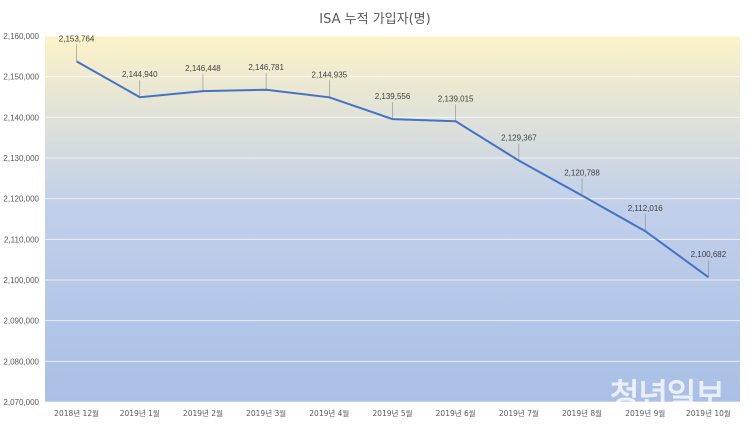  What do you see at coordinates (519, 413) in the screenshot?
I see `x-tick-label: 2019년 7월` at bounding box center [519, 413].